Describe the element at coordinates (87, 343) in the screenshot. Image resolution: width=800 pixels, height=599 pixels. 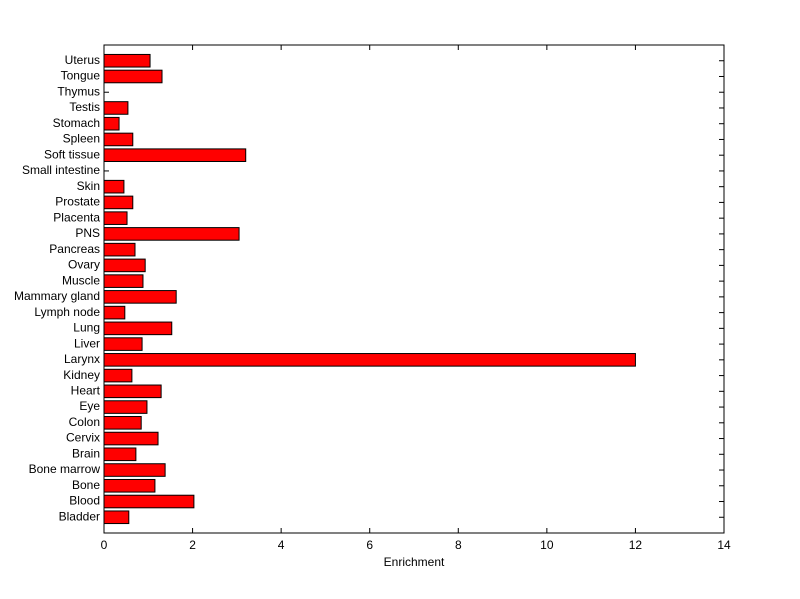
I see `y-tick-label: Liver` at that location.